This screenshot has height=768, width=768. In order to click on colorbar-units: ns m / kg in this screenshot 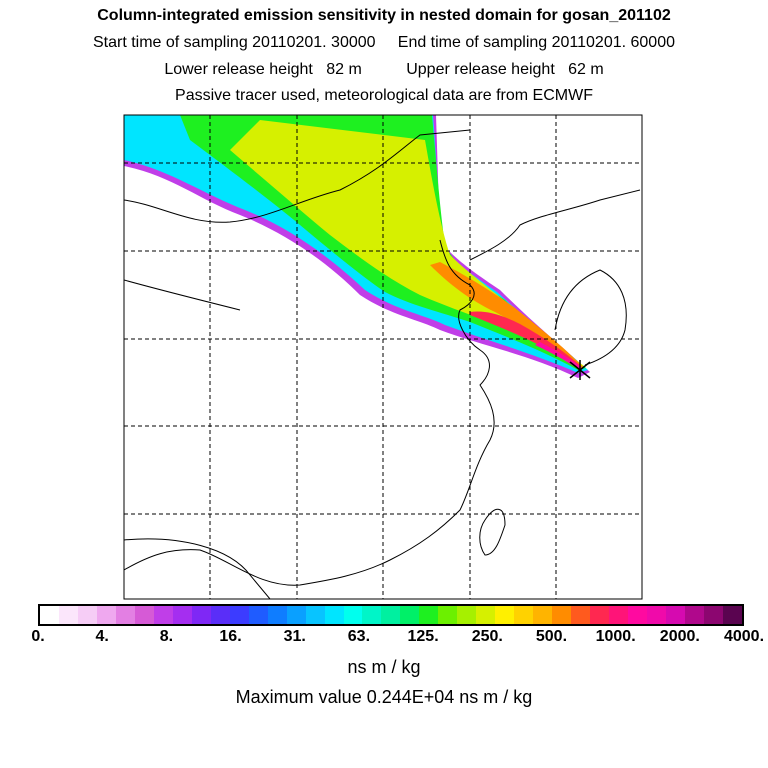, I will do `click(384, 667)`.